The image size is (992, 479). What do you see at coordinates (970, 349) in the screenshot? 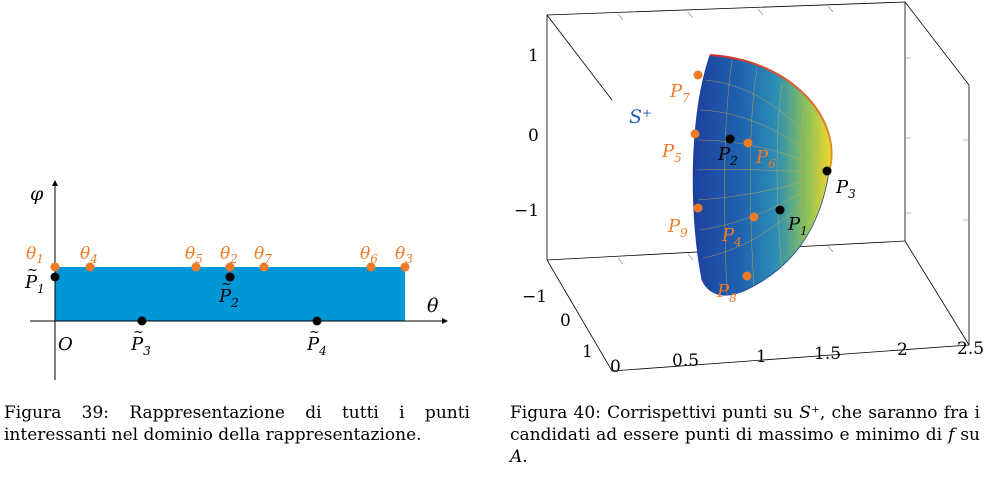
I see `x-tick-2.5: 2.5` at bounding box center [970, 349].